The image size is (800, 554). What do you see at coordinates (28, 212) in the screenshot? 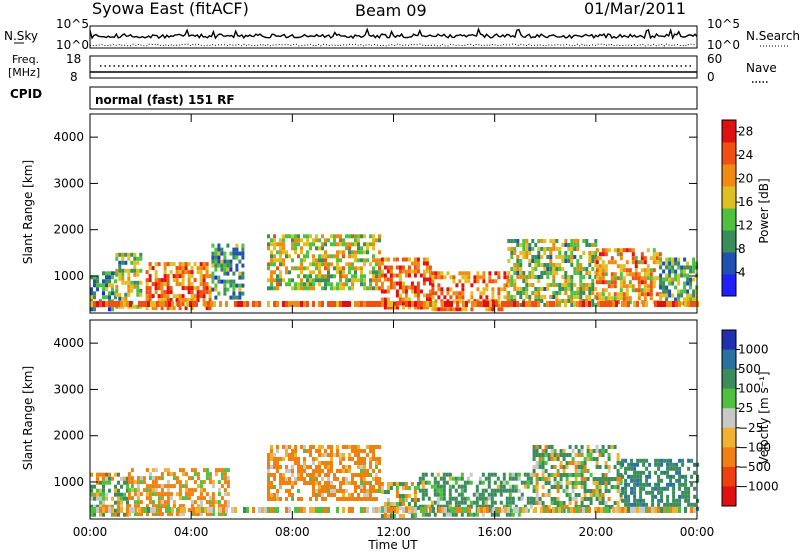
I see `power-ylabel: Slant Range [km]` at bounding box center [28, 212].